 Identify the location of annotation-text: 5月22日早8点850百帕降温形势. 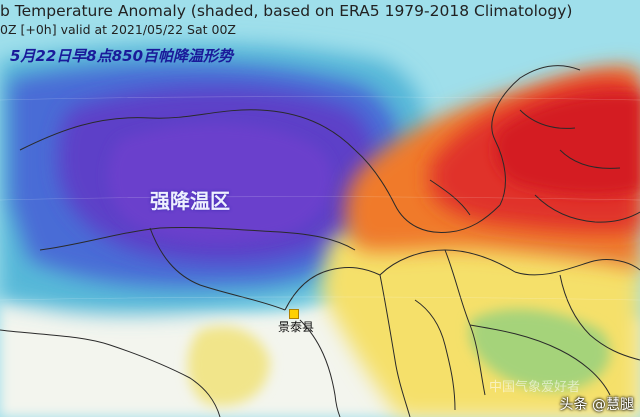
(122, 56).